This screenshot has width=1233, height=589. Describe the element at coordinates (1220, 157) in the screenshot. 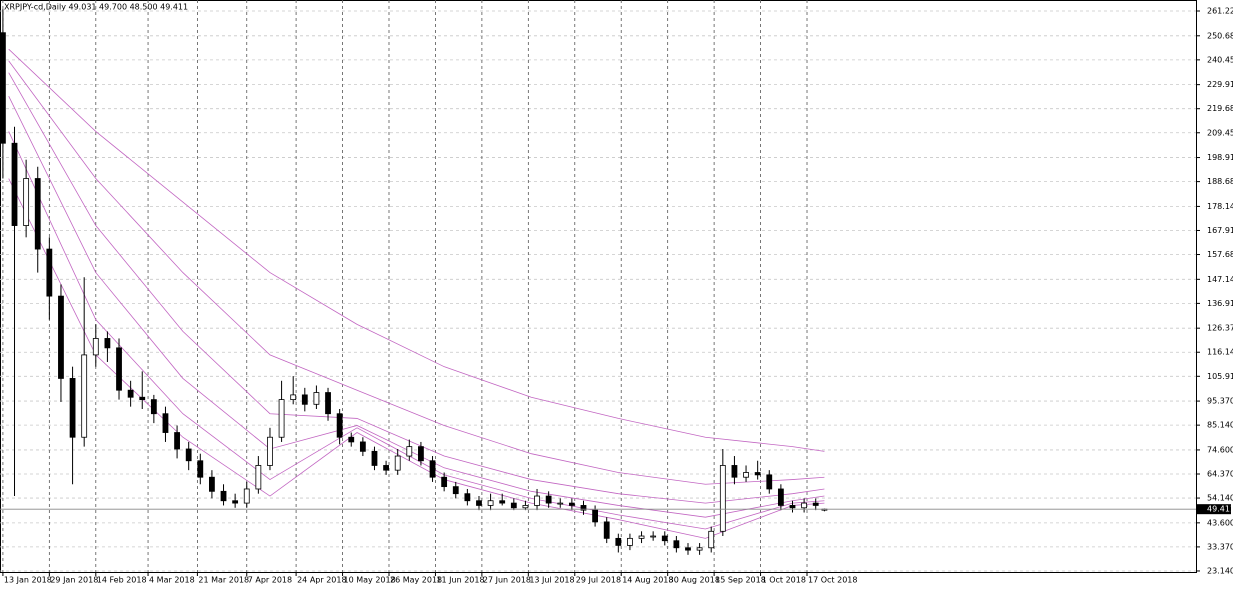

I see `y-tick-label: 198.910` at that location.